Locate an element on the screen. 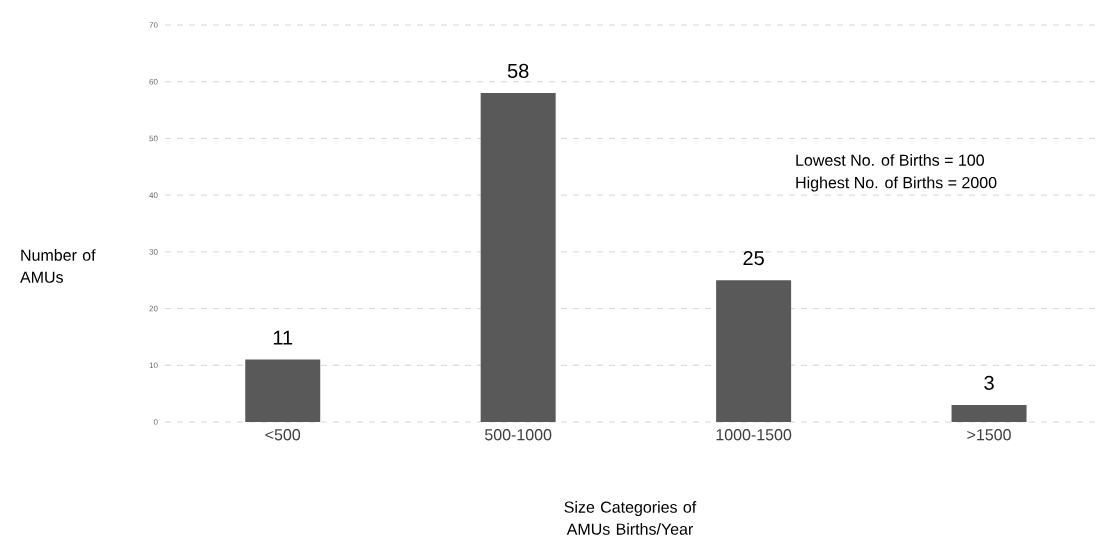 The image size is (1100, 546). data-label: 58 is located at coordinates (518, 70).